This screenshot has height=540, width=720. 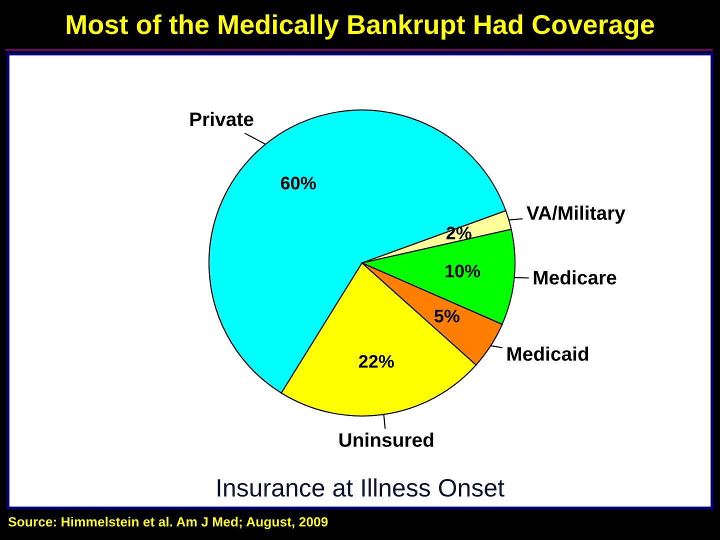 What do you see at coordinates (376, 361) in the screenshot?
I see `data-label: 22%` at bounding box center [376, 361].